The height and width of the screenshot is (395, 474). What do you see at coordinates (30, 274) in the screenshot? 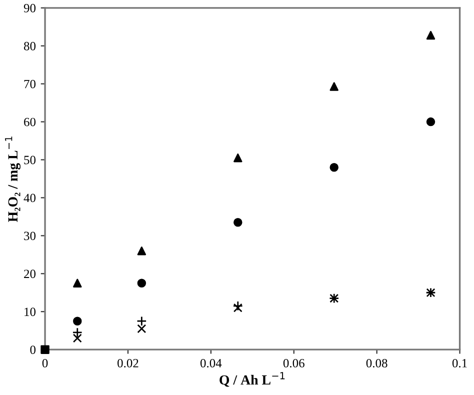
I see `y-tick-label: 20` at bounding box center [30, 274].